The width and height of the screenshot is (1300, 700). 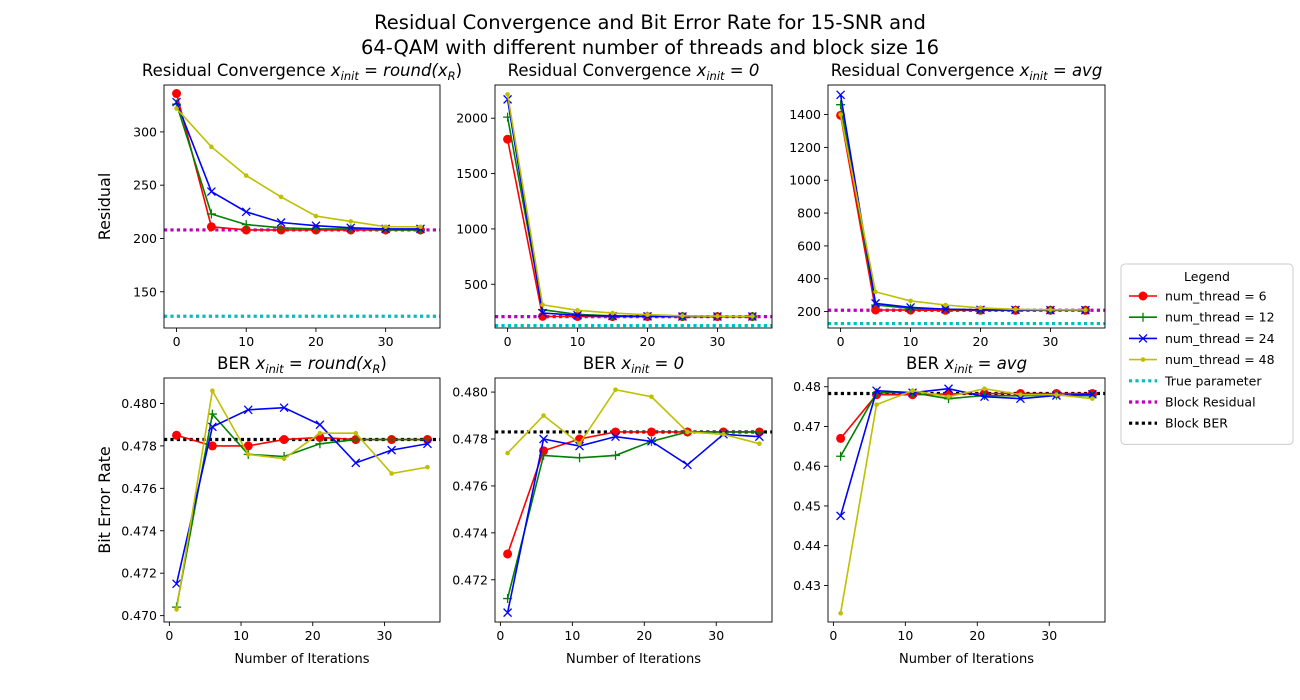 I want to click on subplot-title: BER xinit = round(xR), so click(x=302, y=365).